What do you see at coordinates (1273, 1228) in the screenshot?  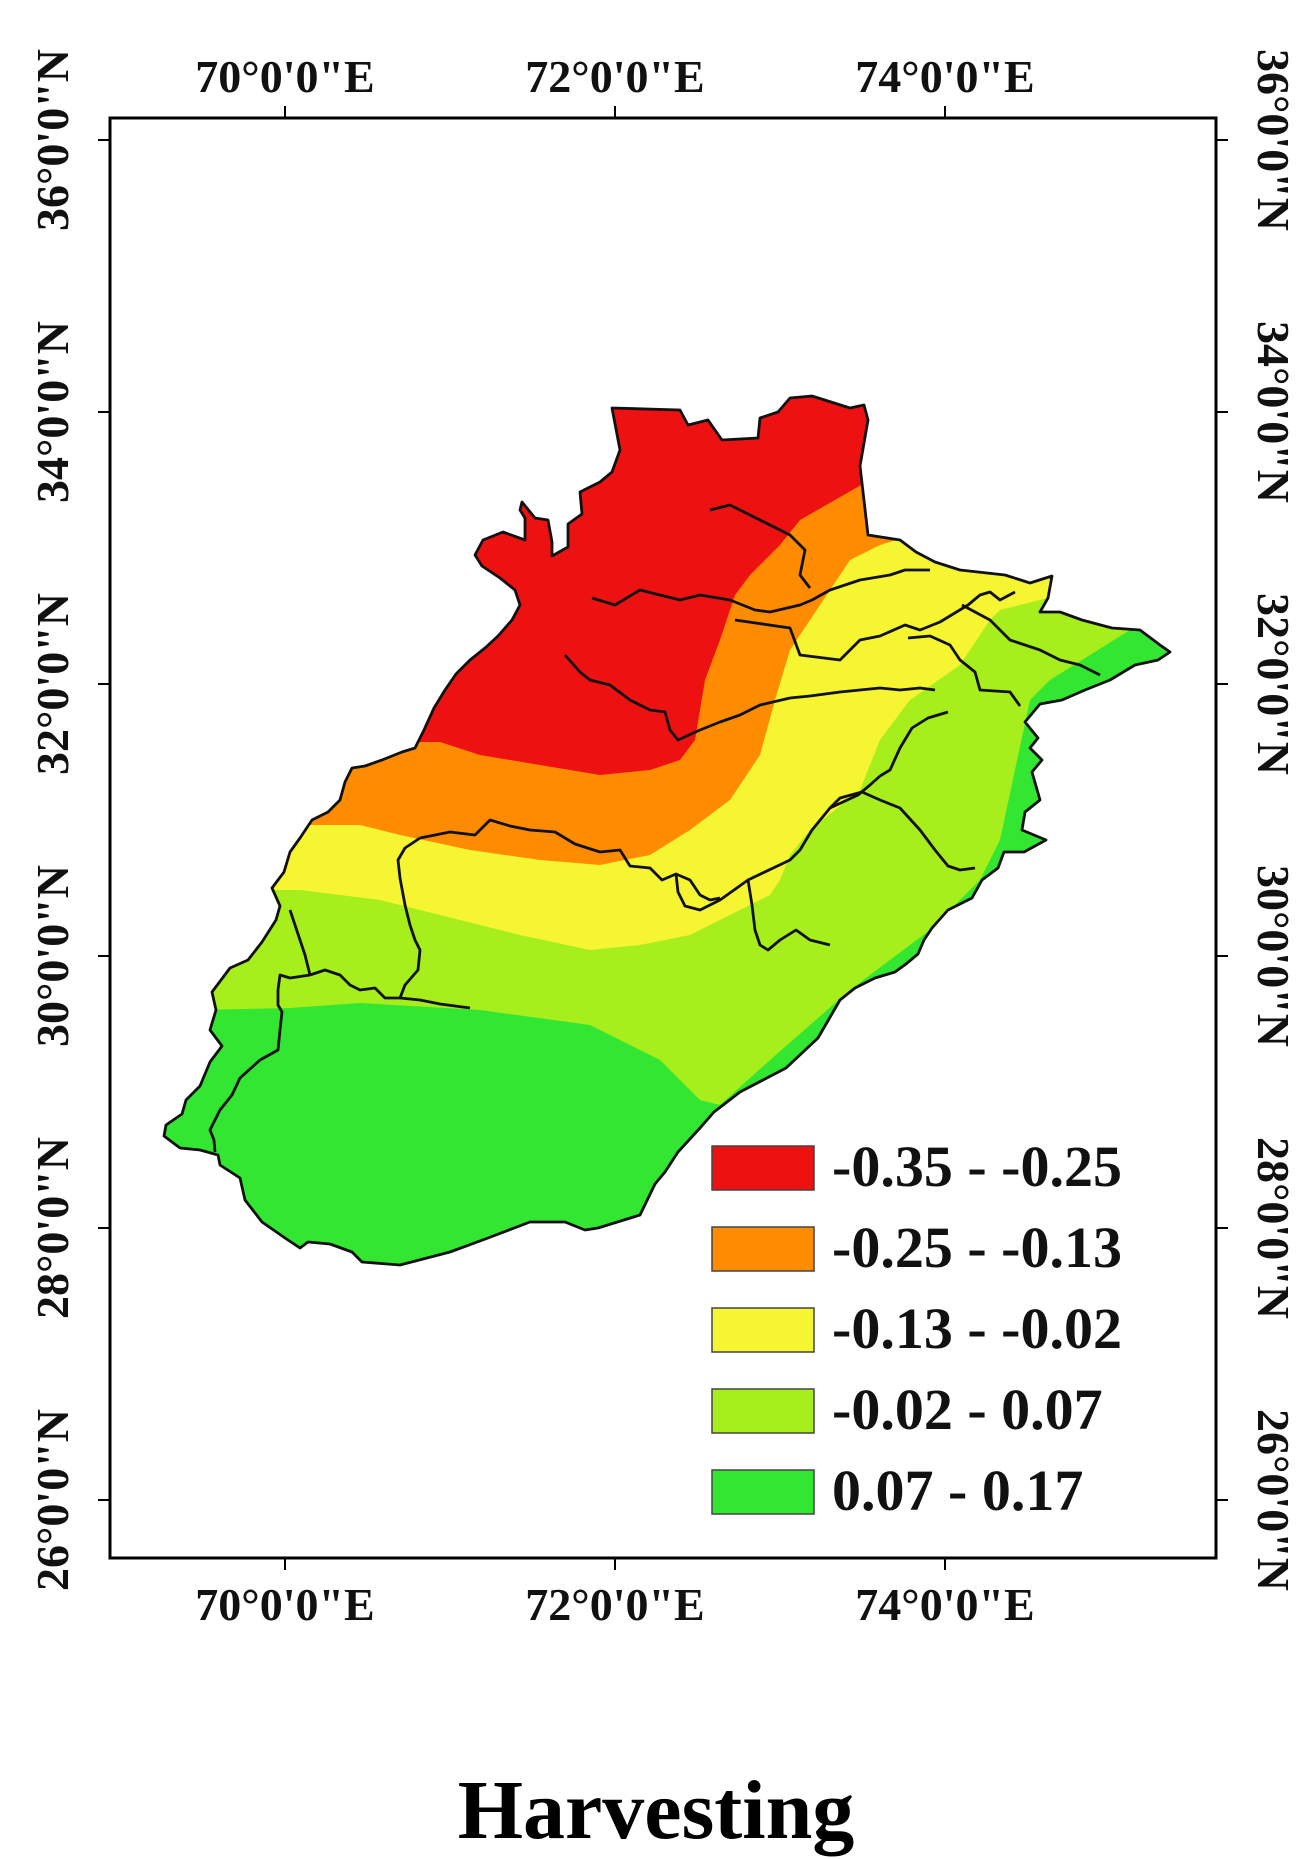 I see `y-tick-label-right: 28°0'0"N` at bounding box center [1273, 1228].